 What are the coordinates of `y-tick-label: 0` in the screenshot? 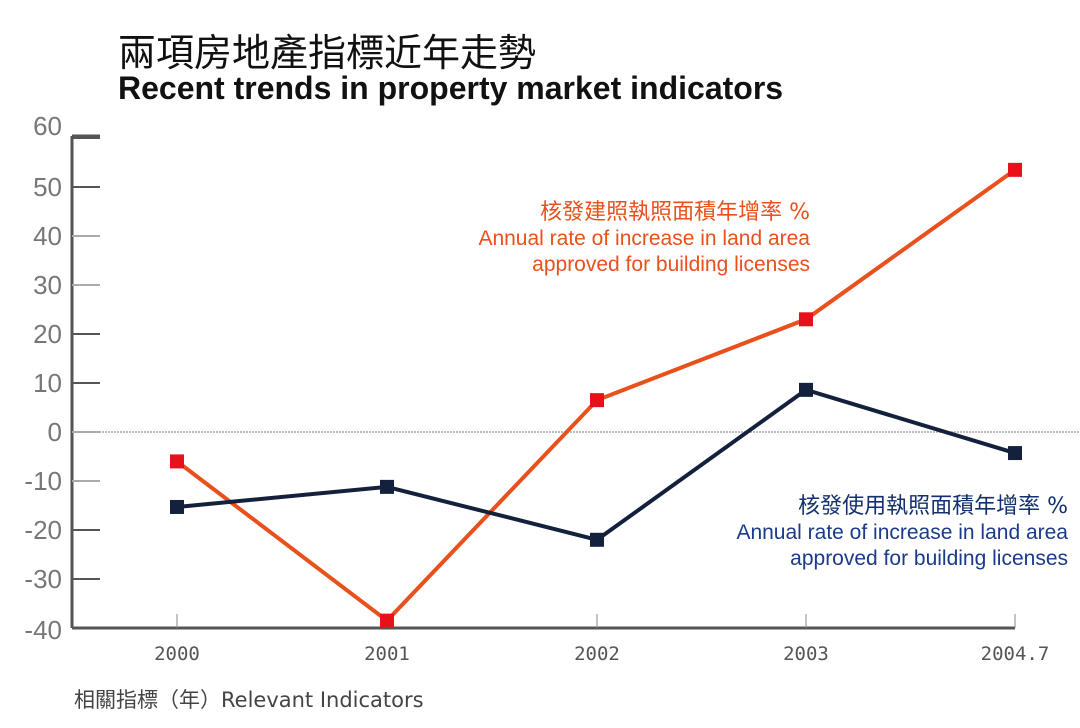 It's located at (55, 432).